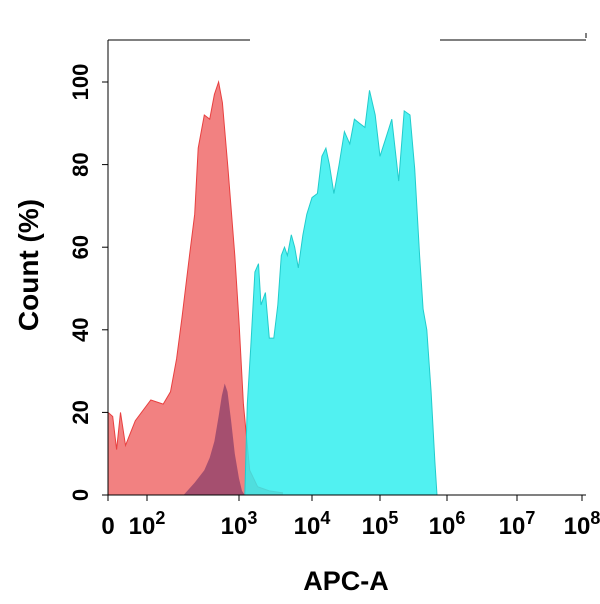 The width and height of the screenshot is (600, 604). What do you see at coordinates (214, 439) in the screenshot?
I see `overlap-region` at bounding box center [214, 439].